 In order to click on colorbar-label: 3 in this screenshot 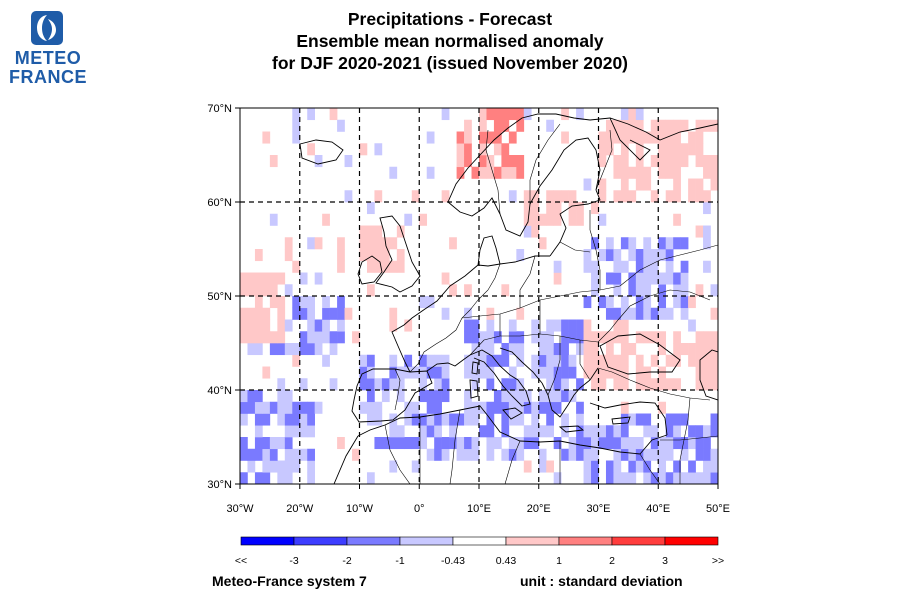, I will do `click(665, 561)`.